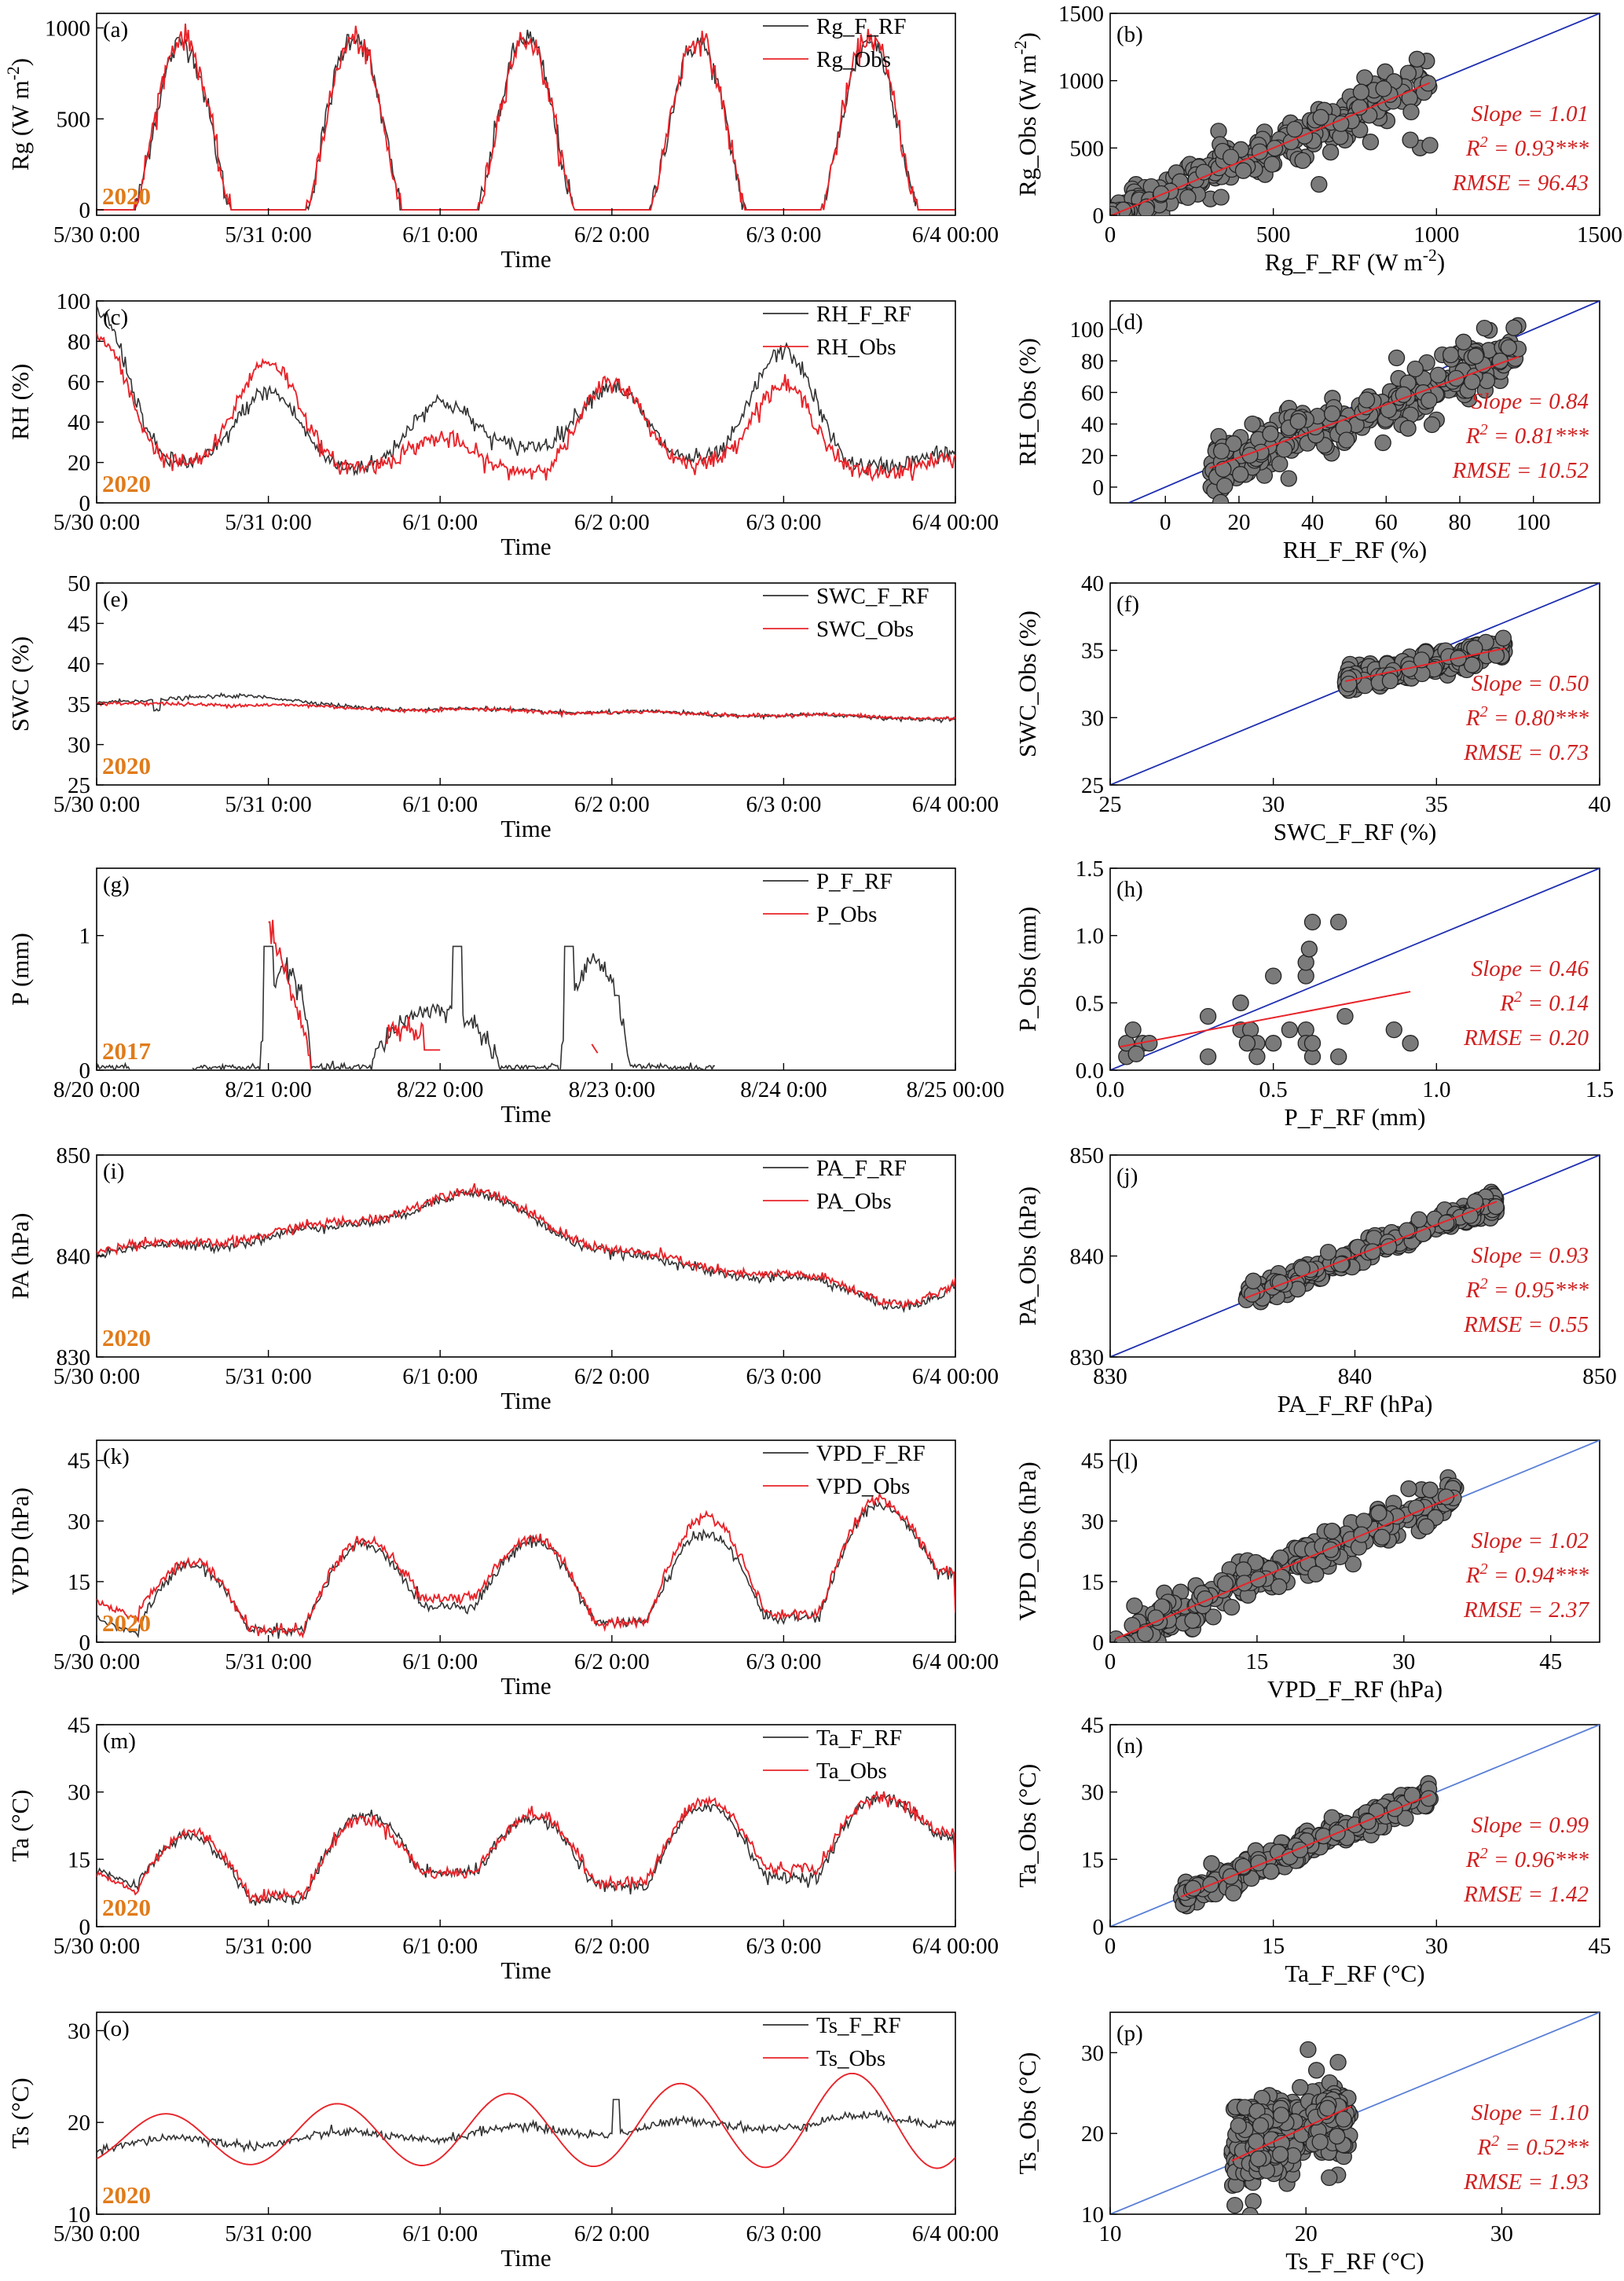 This screenshot has width=1624, height=2281. Describe the element at coordinates (861, 1168) in the screenshot. I see `legend-label: PA_F_RF` at that location.